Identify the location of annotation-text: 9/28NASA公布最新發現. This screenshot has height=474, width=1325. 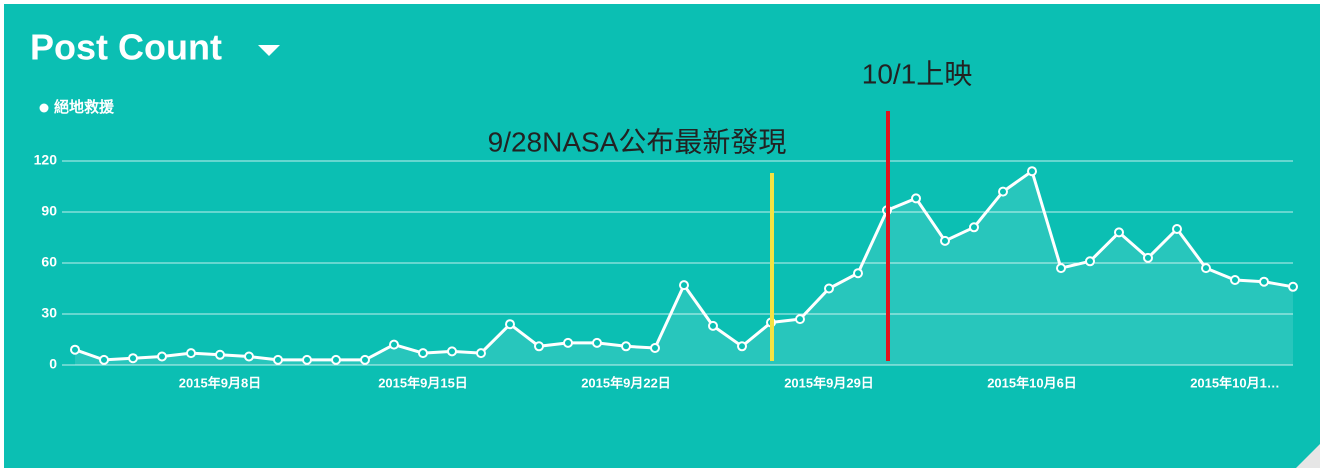
(637, 141).